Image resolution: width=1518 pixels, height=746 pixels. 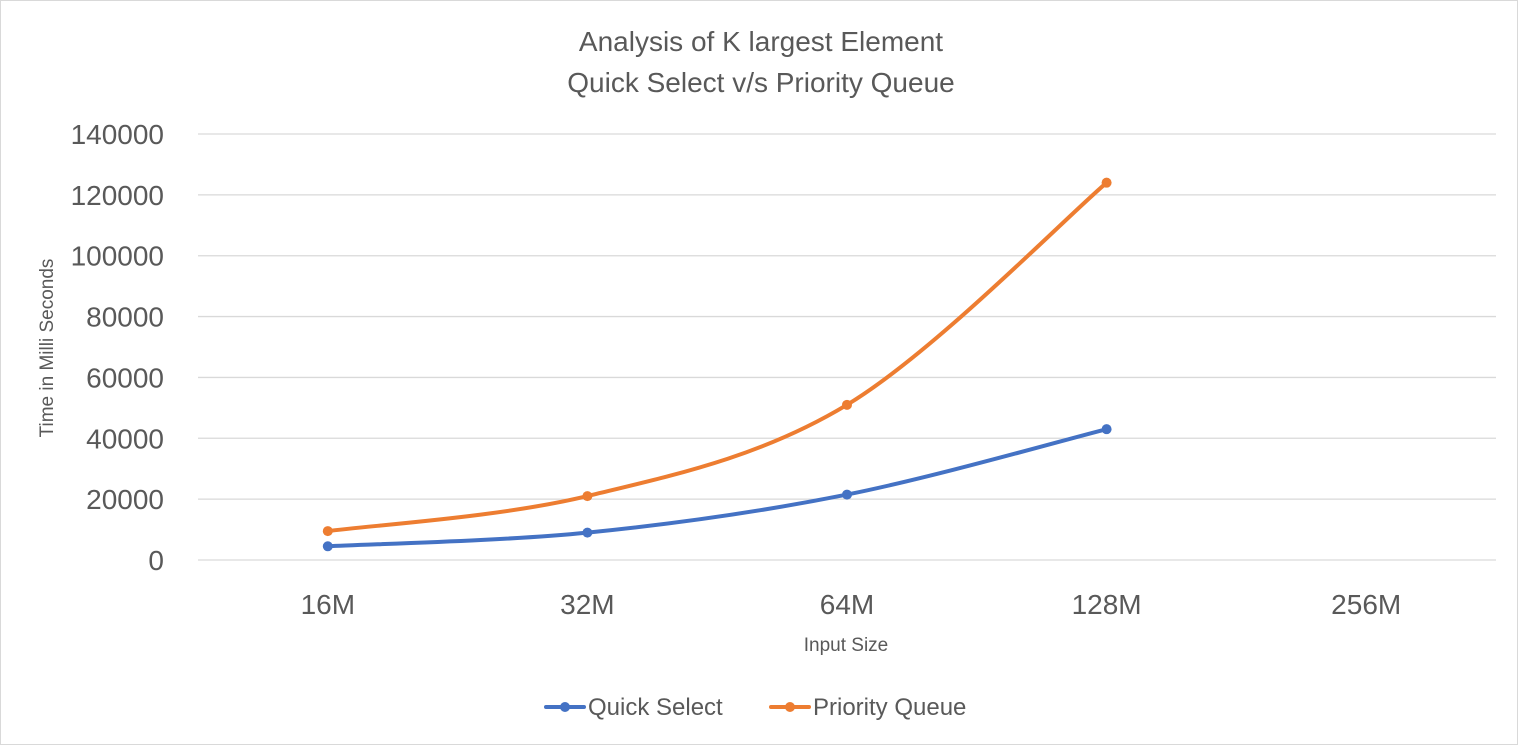 What do you see at coordinates (889, 707) in the screenshot?
I see `legend-label: Priority Queue` at bounding box center [889, 707].